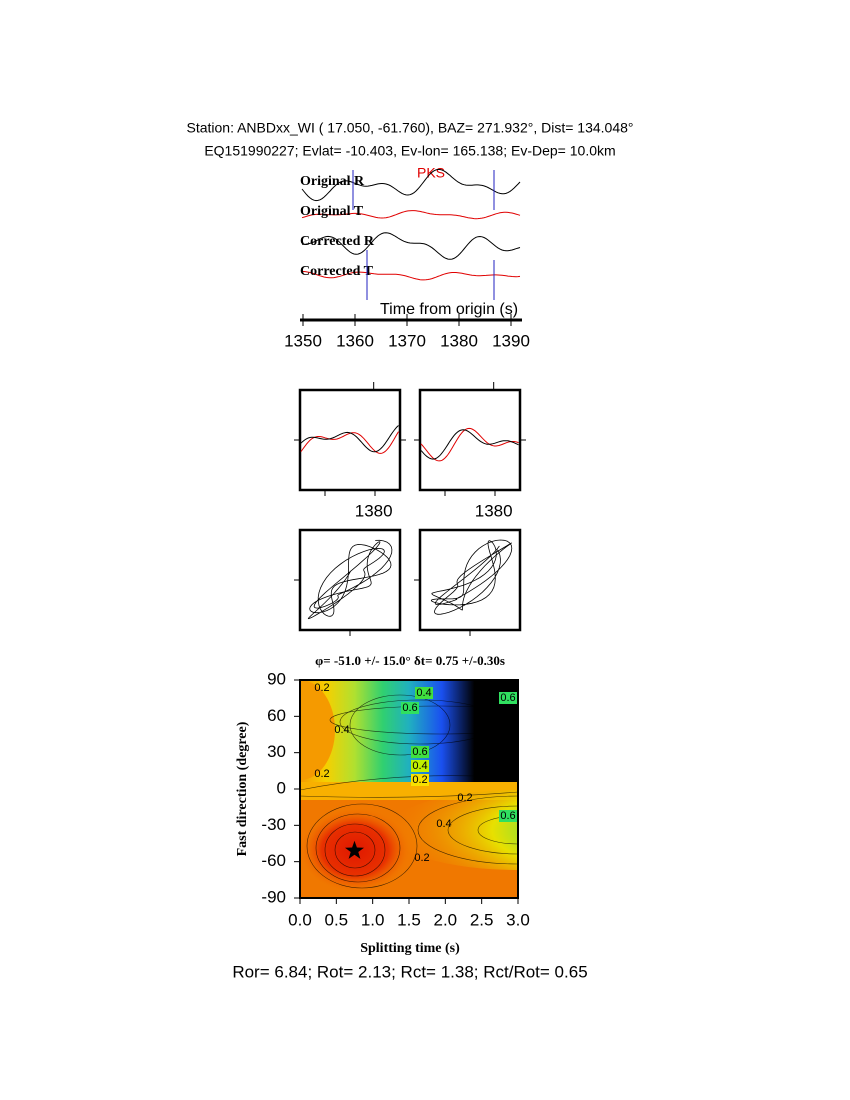 The height and width of the screenshot is (1100, 850). Describe the element at coordinates (355, 340) in the screenshot. I see `x-tick-label: 1360` at that location.